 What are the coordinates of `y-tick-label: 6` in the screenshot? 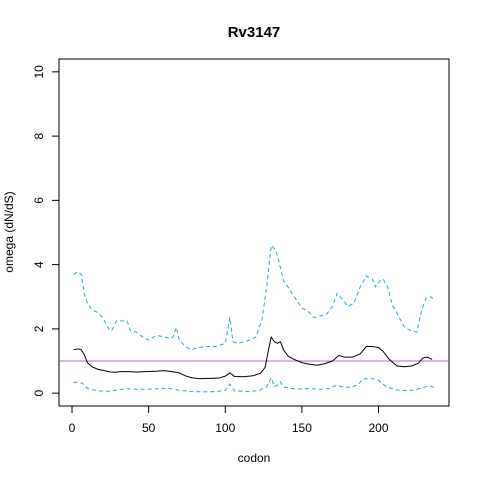 It's located at (39, 200).